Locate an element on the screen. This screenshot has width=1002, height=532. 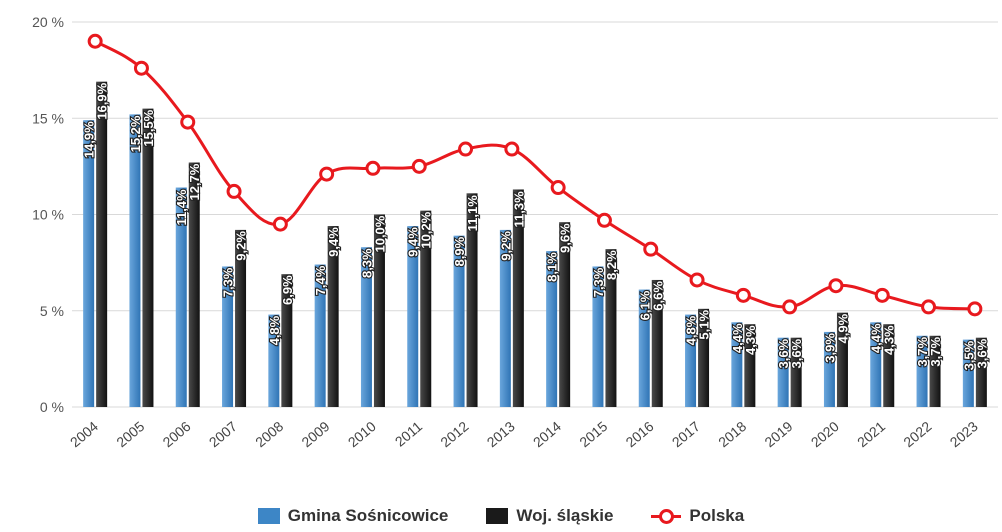
data-label-gmina: 4,8% is located at coordinates (691, 330).